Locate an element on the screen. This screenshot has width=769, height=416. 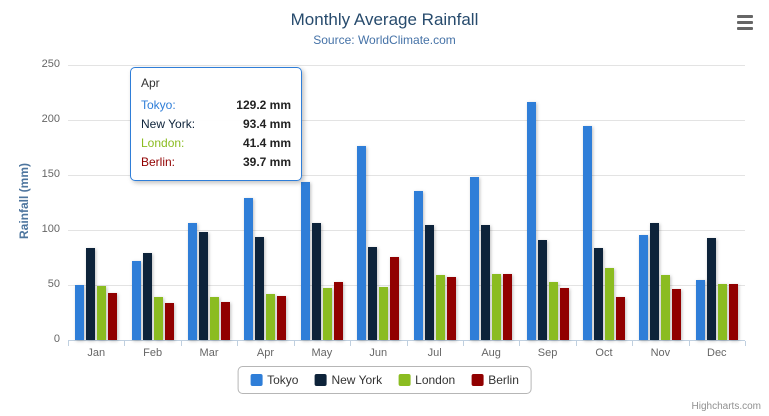
bar-london-dec is located at coordinates (722, 311).